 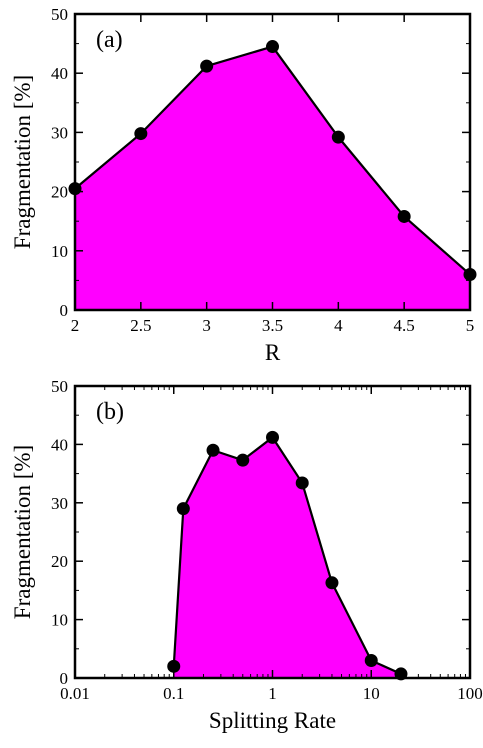 What do you see at coordinates (404, 325) in the screenshot?
I see `x-tick-label: 4.5` at bounding box center [404, 325].